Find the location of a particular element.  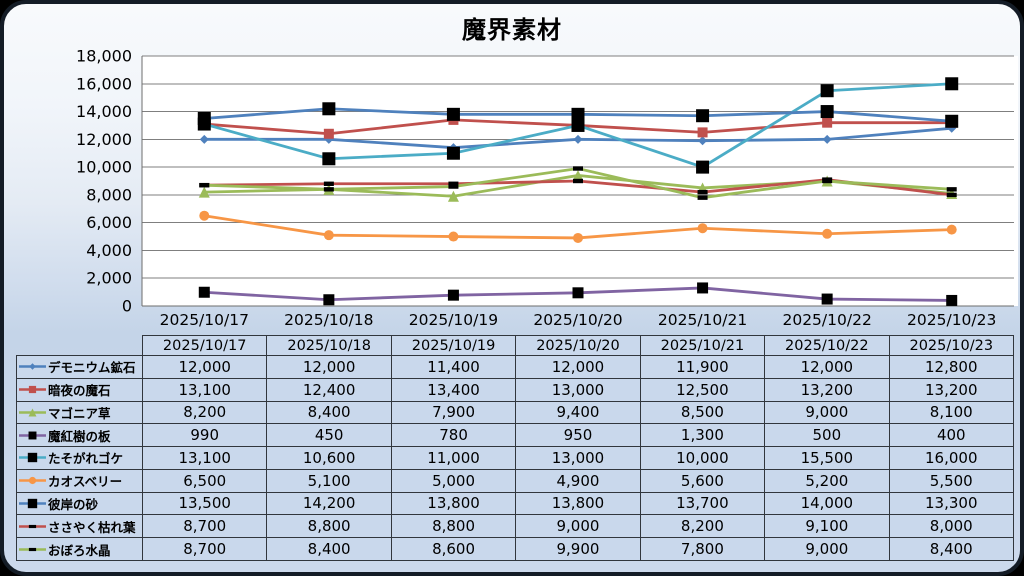

value-cell: 8,800 is located at coordinates (329, 526).